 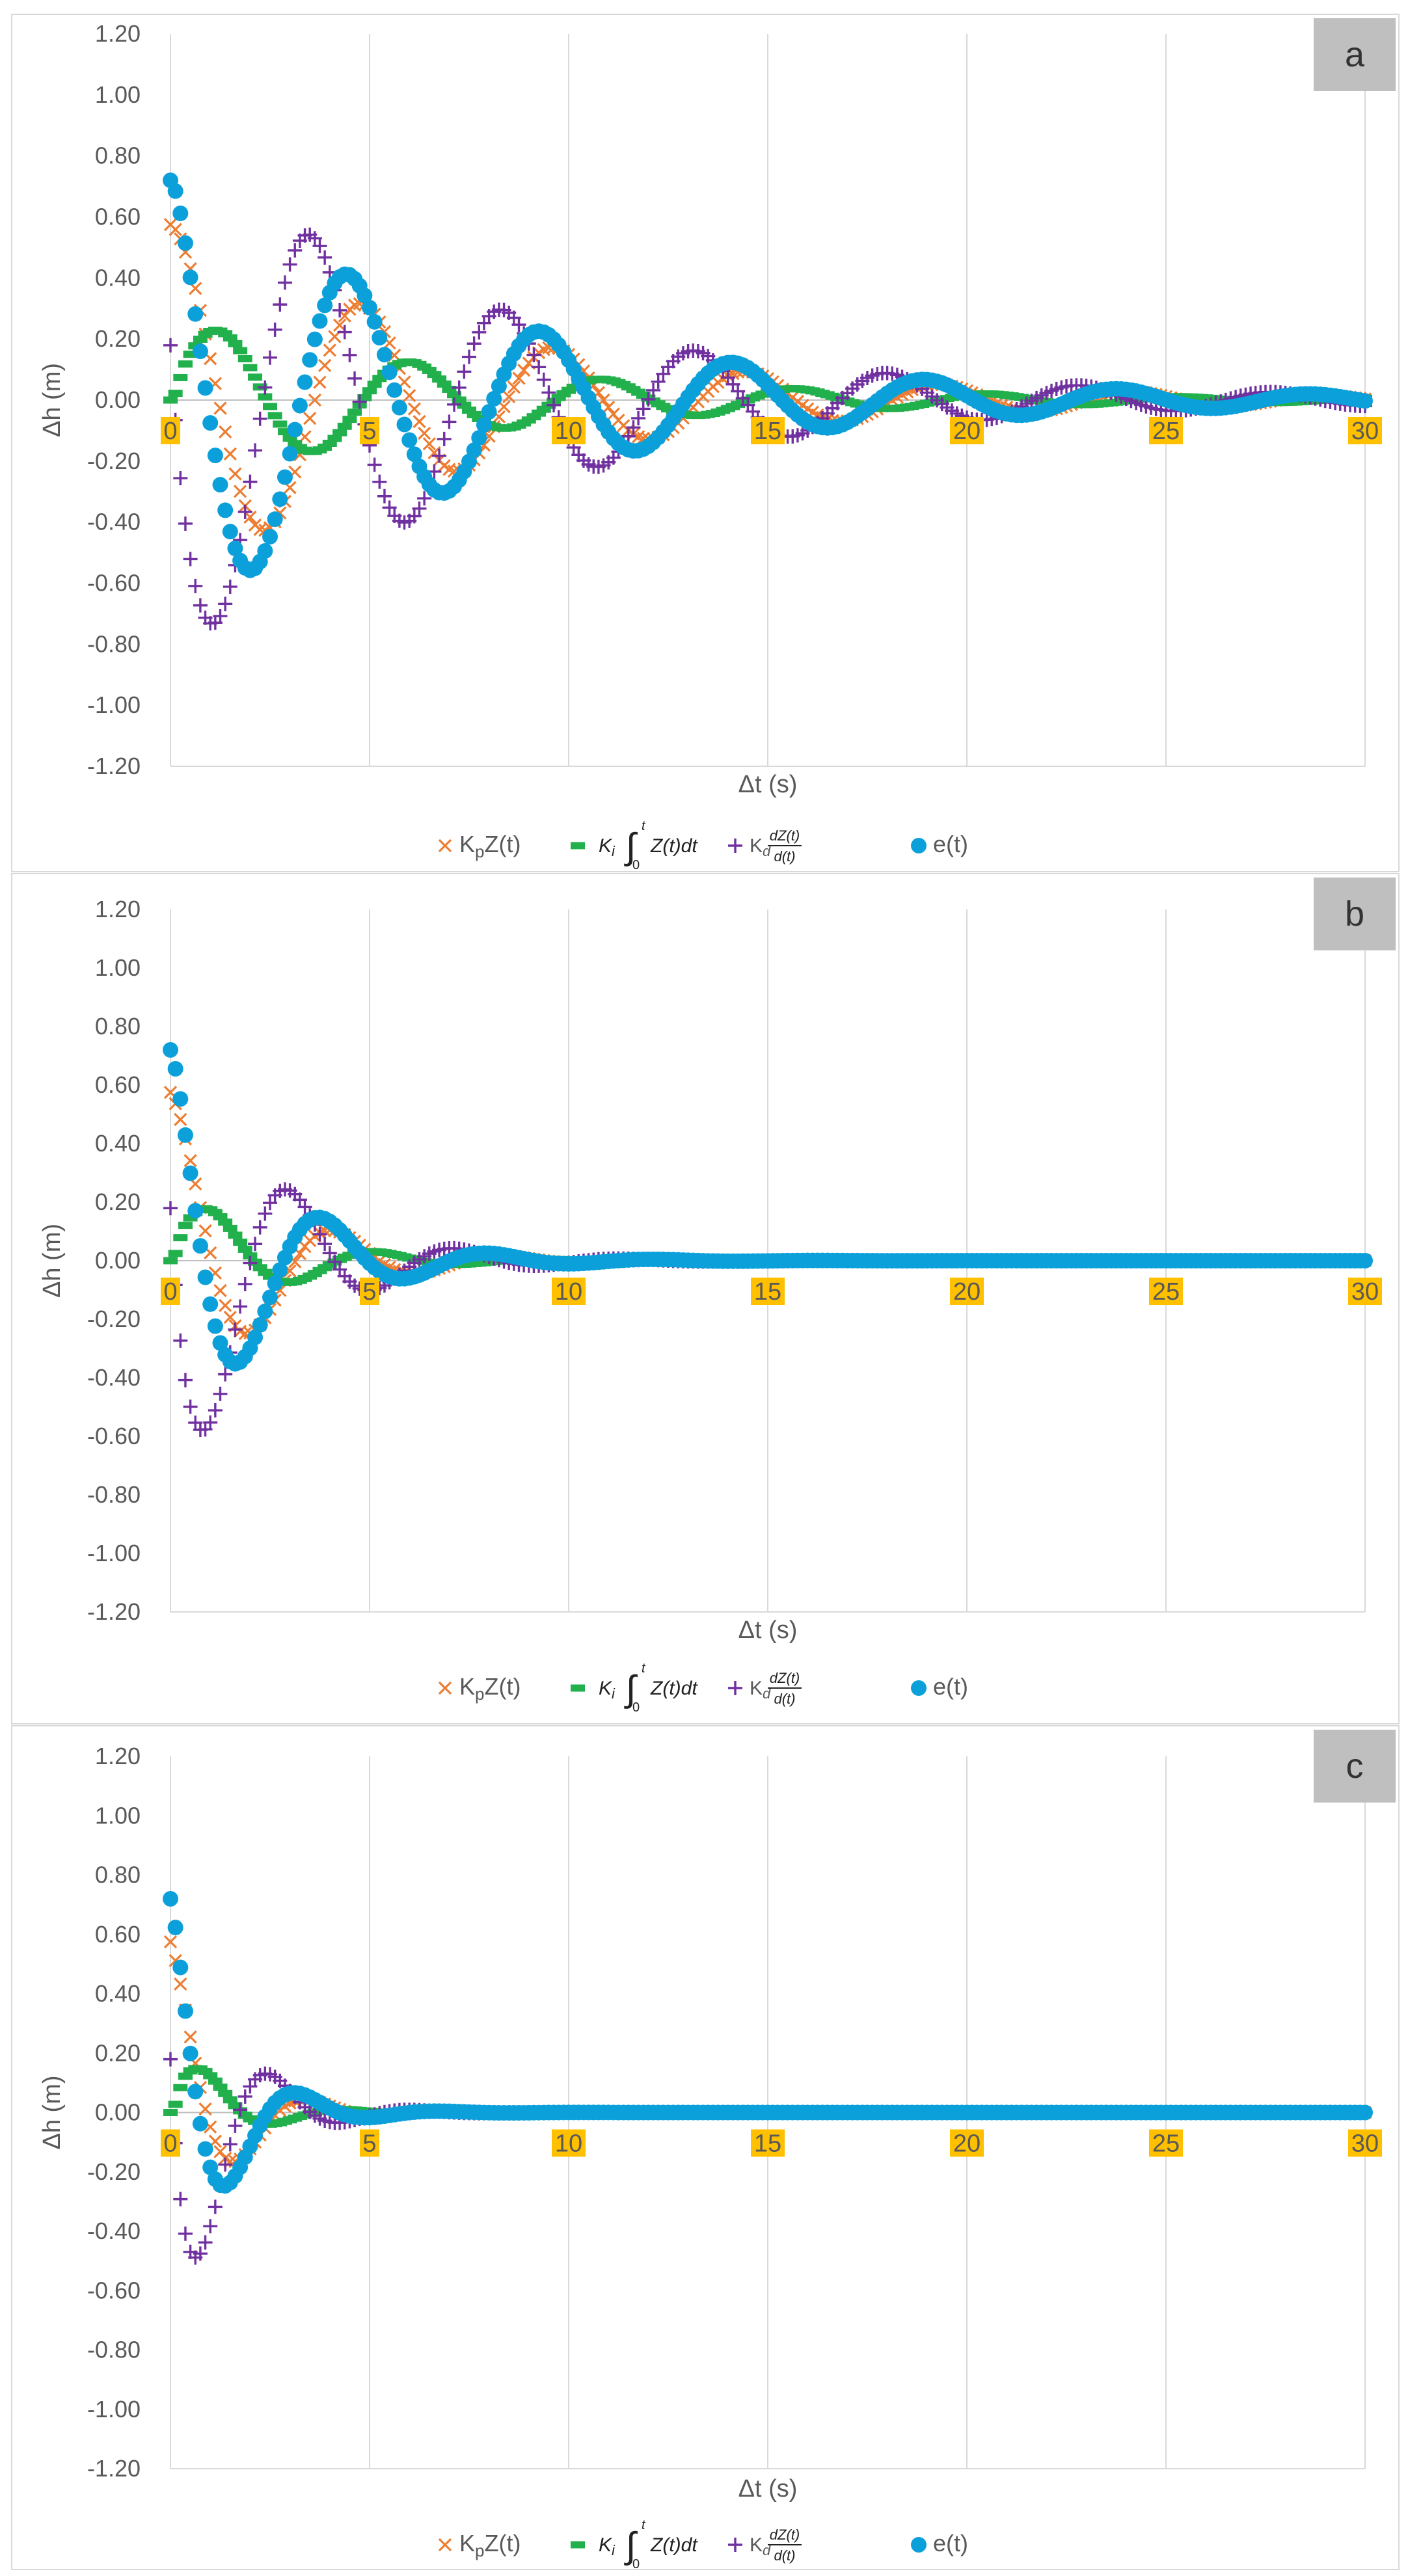 I want to click on legend-kd-denominator: d(t), so click(x=785, y=2555).